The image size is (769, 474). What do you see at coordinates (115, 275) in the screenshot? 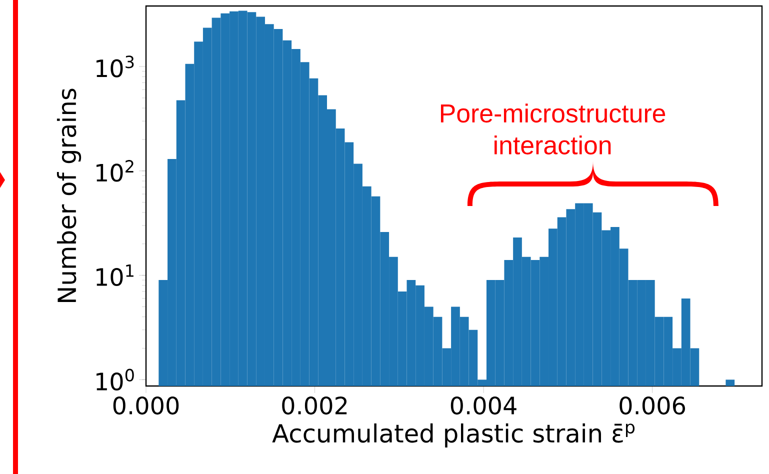
I see `y-tick-label: 10$^{1}$` at bounding box center [115, 275].